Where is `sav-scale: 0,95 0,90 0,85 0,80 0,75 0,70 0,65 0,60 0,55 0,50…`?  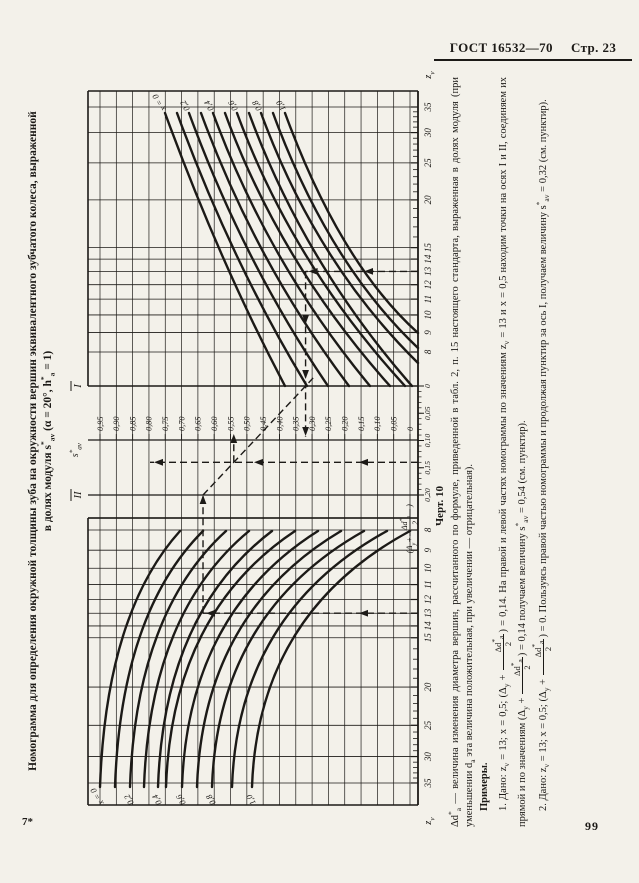 sav-scale: 0,95 0,90 0,85 0,80 0,75 0,70 0,65 0,60 0,55 0,50… is located at coordinates (242, 437).